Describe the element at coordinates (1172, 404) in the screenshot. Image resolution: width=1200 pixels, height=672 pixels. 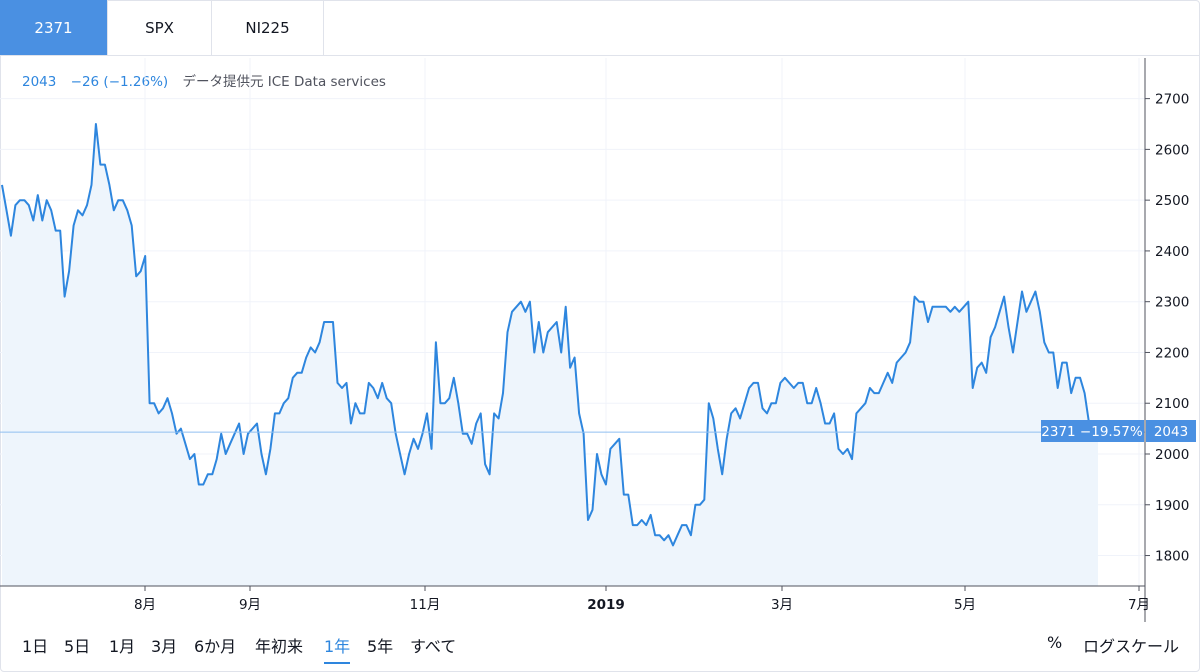
I see `y-tick-label: 2100` at that location.